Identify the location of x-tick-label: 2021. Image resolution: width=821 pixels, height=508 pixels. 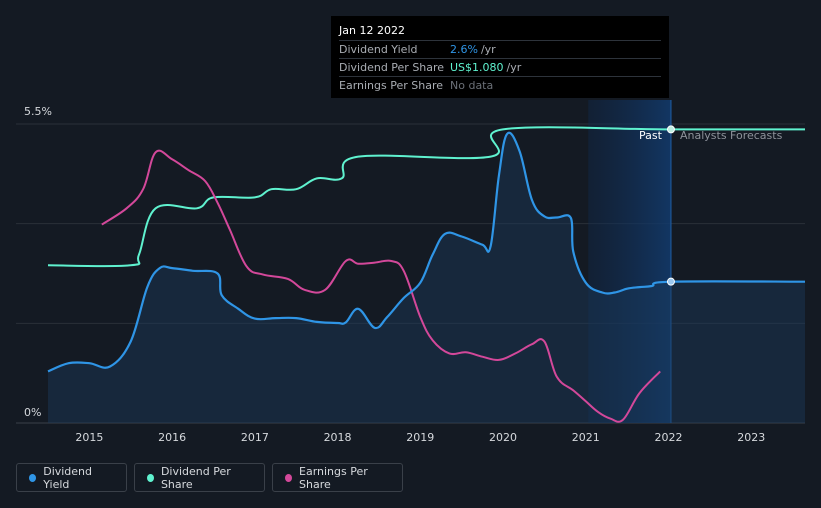
(586, 437).